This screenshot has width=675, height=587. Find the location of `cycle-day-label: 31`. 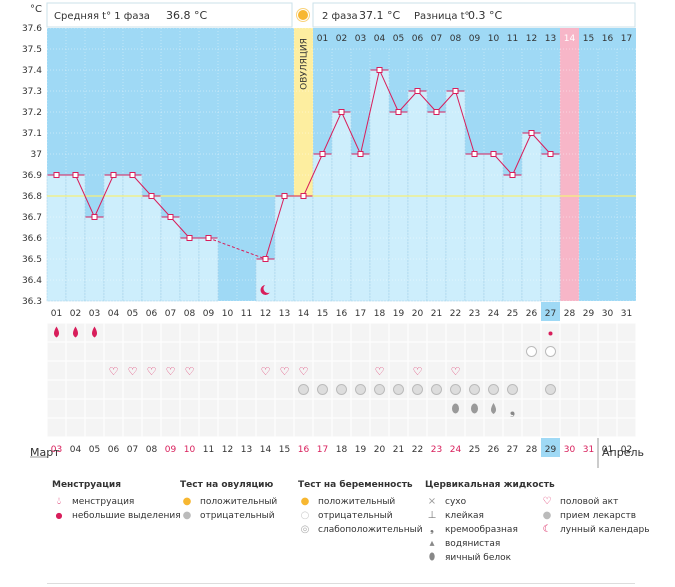

cycle-day-label: 31 is located at coordinates (626, 314).